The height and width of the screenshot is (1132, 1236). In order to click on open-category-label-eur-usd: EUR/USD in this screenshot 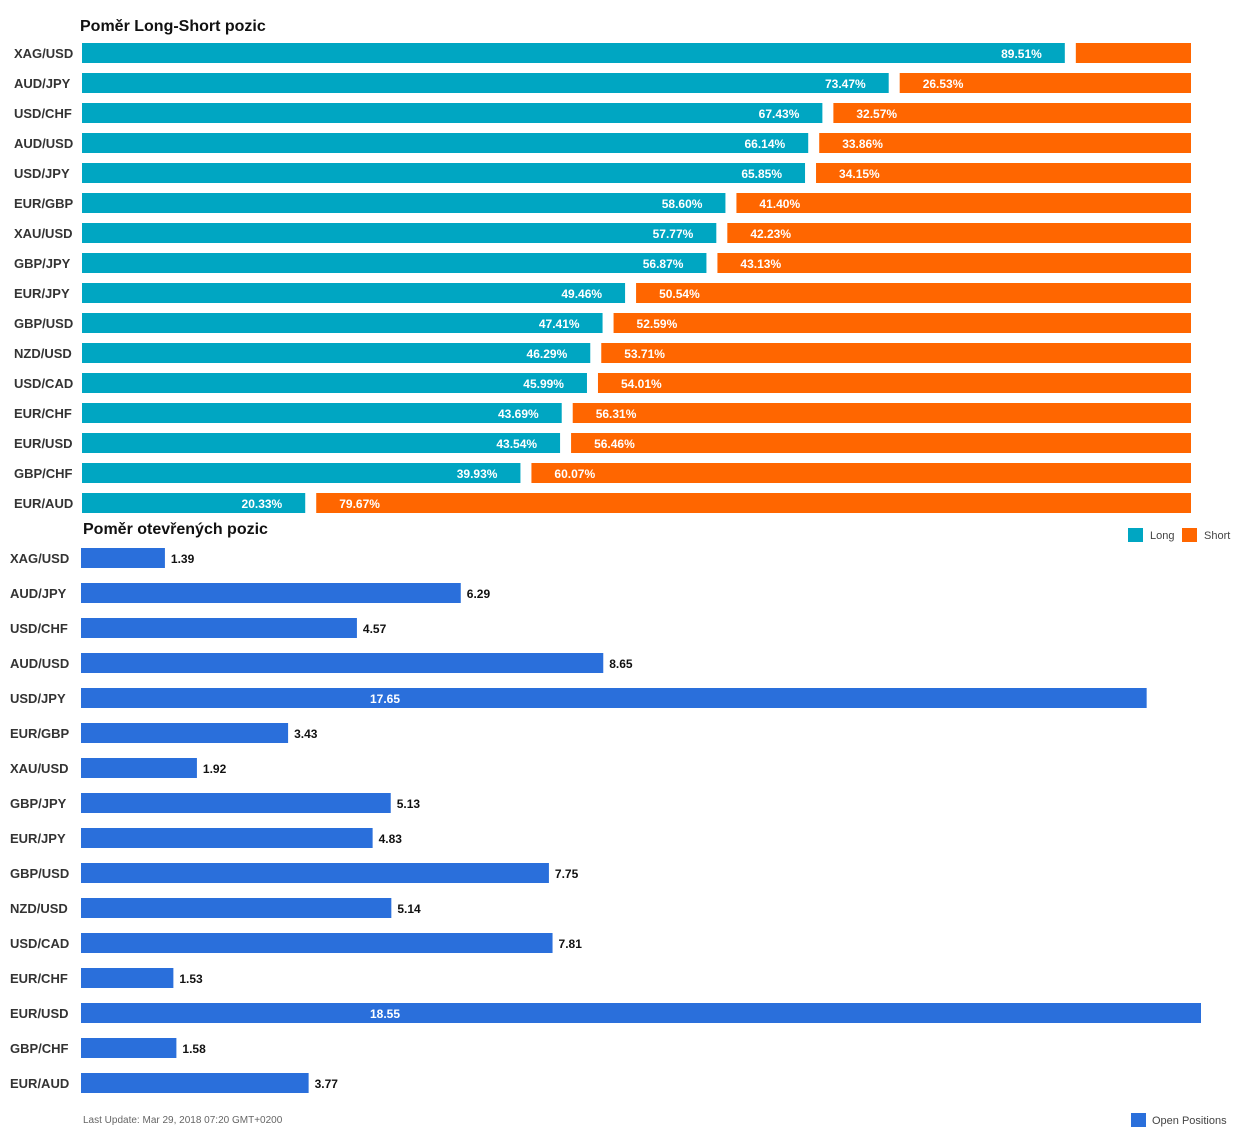, I will do `click(39, 1013)`.